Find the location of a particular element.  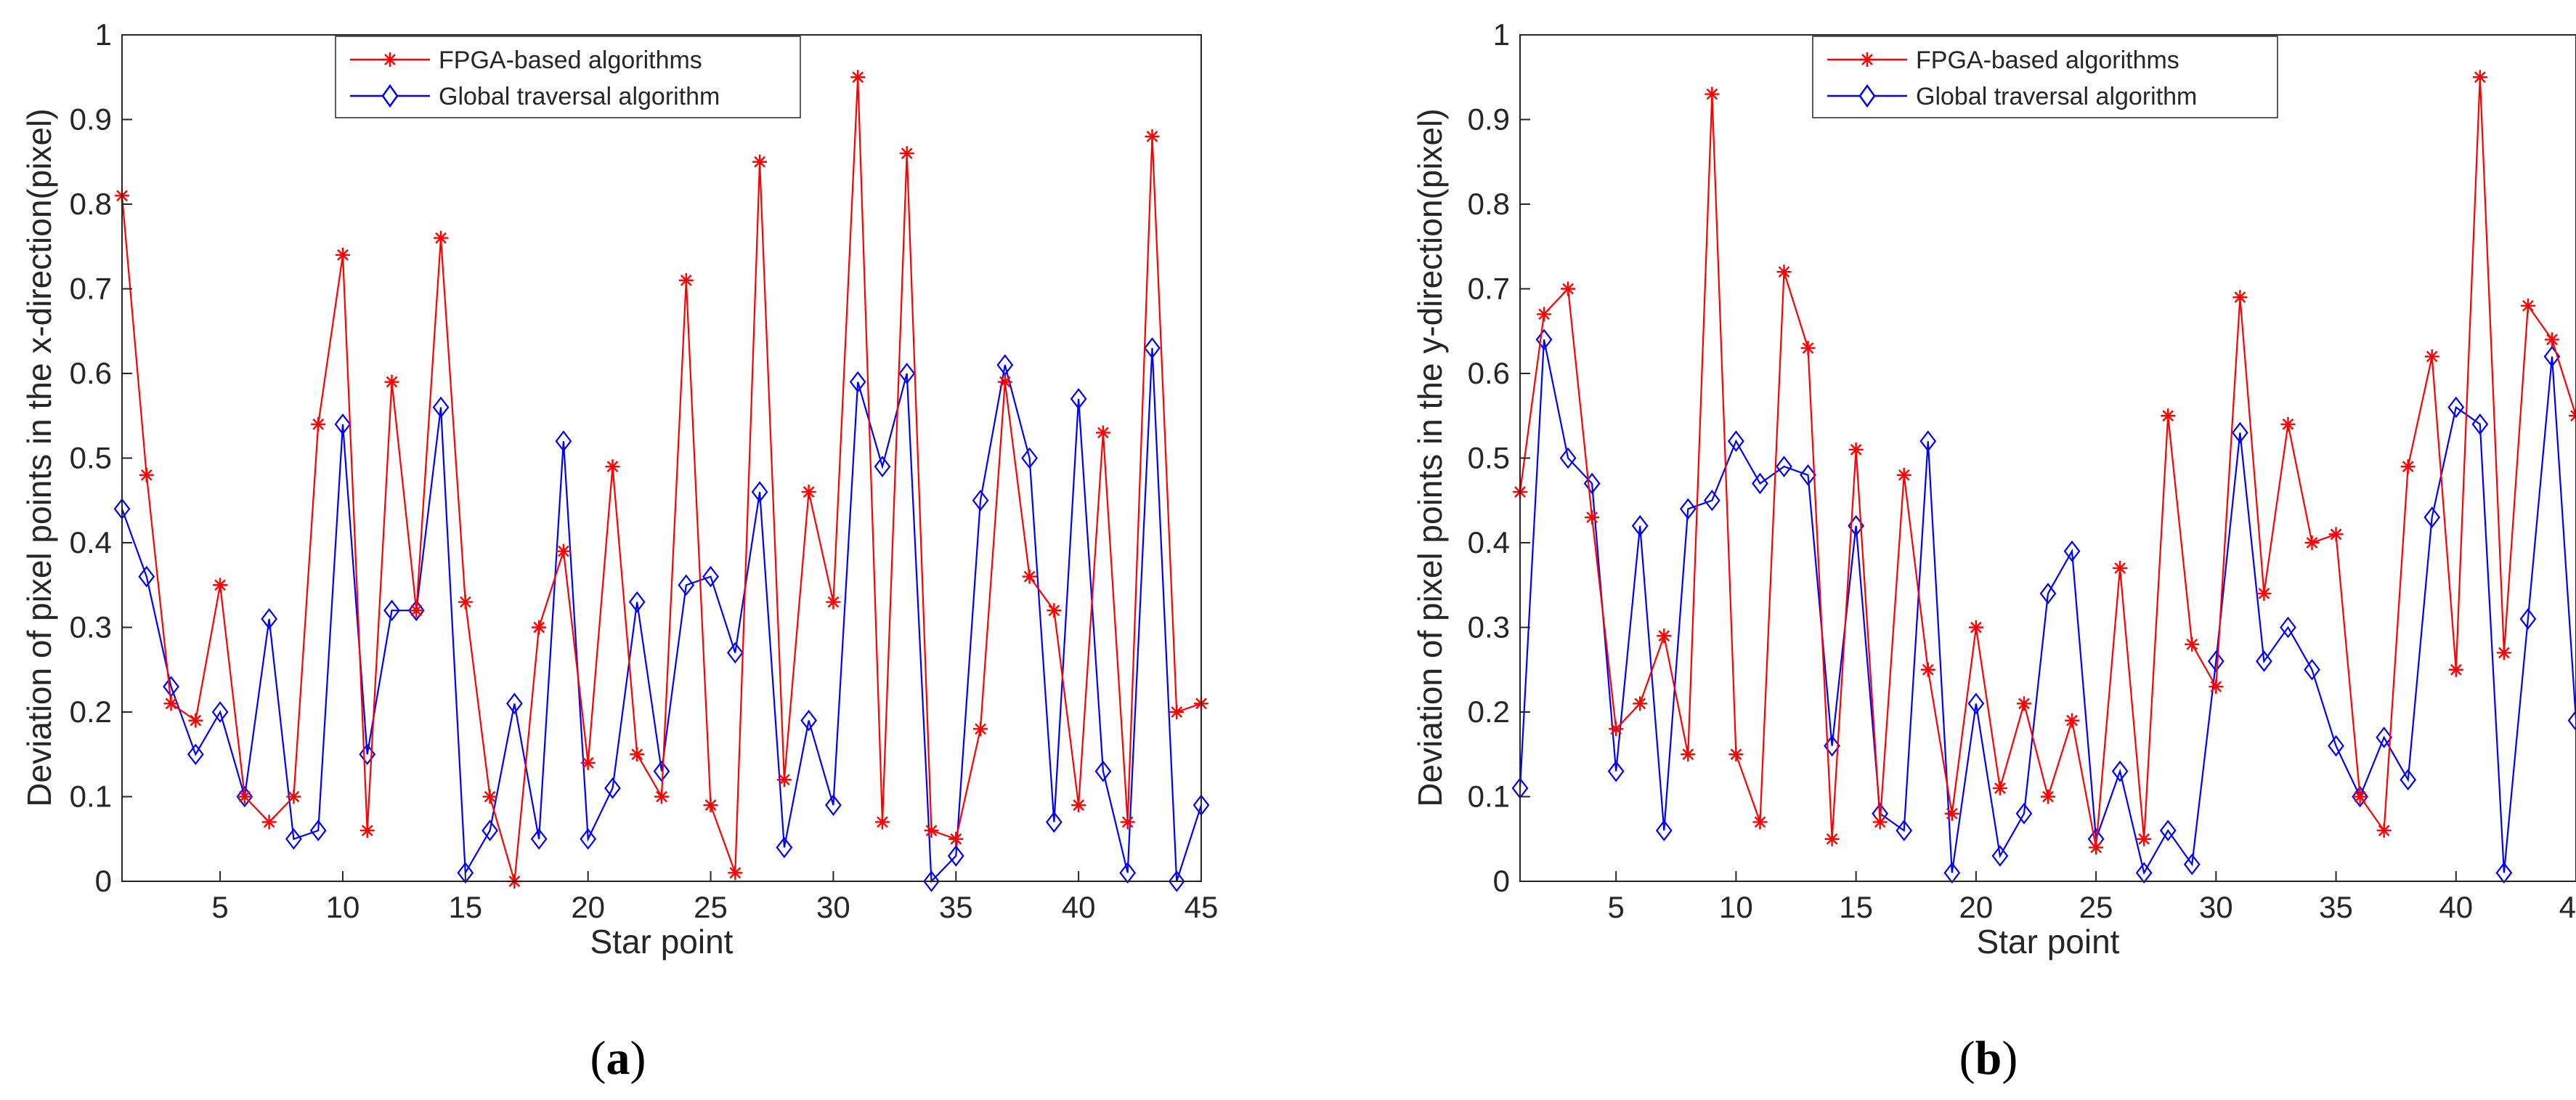

y-tick-label-b: 0.4 is located at coordinates (1489, 542).